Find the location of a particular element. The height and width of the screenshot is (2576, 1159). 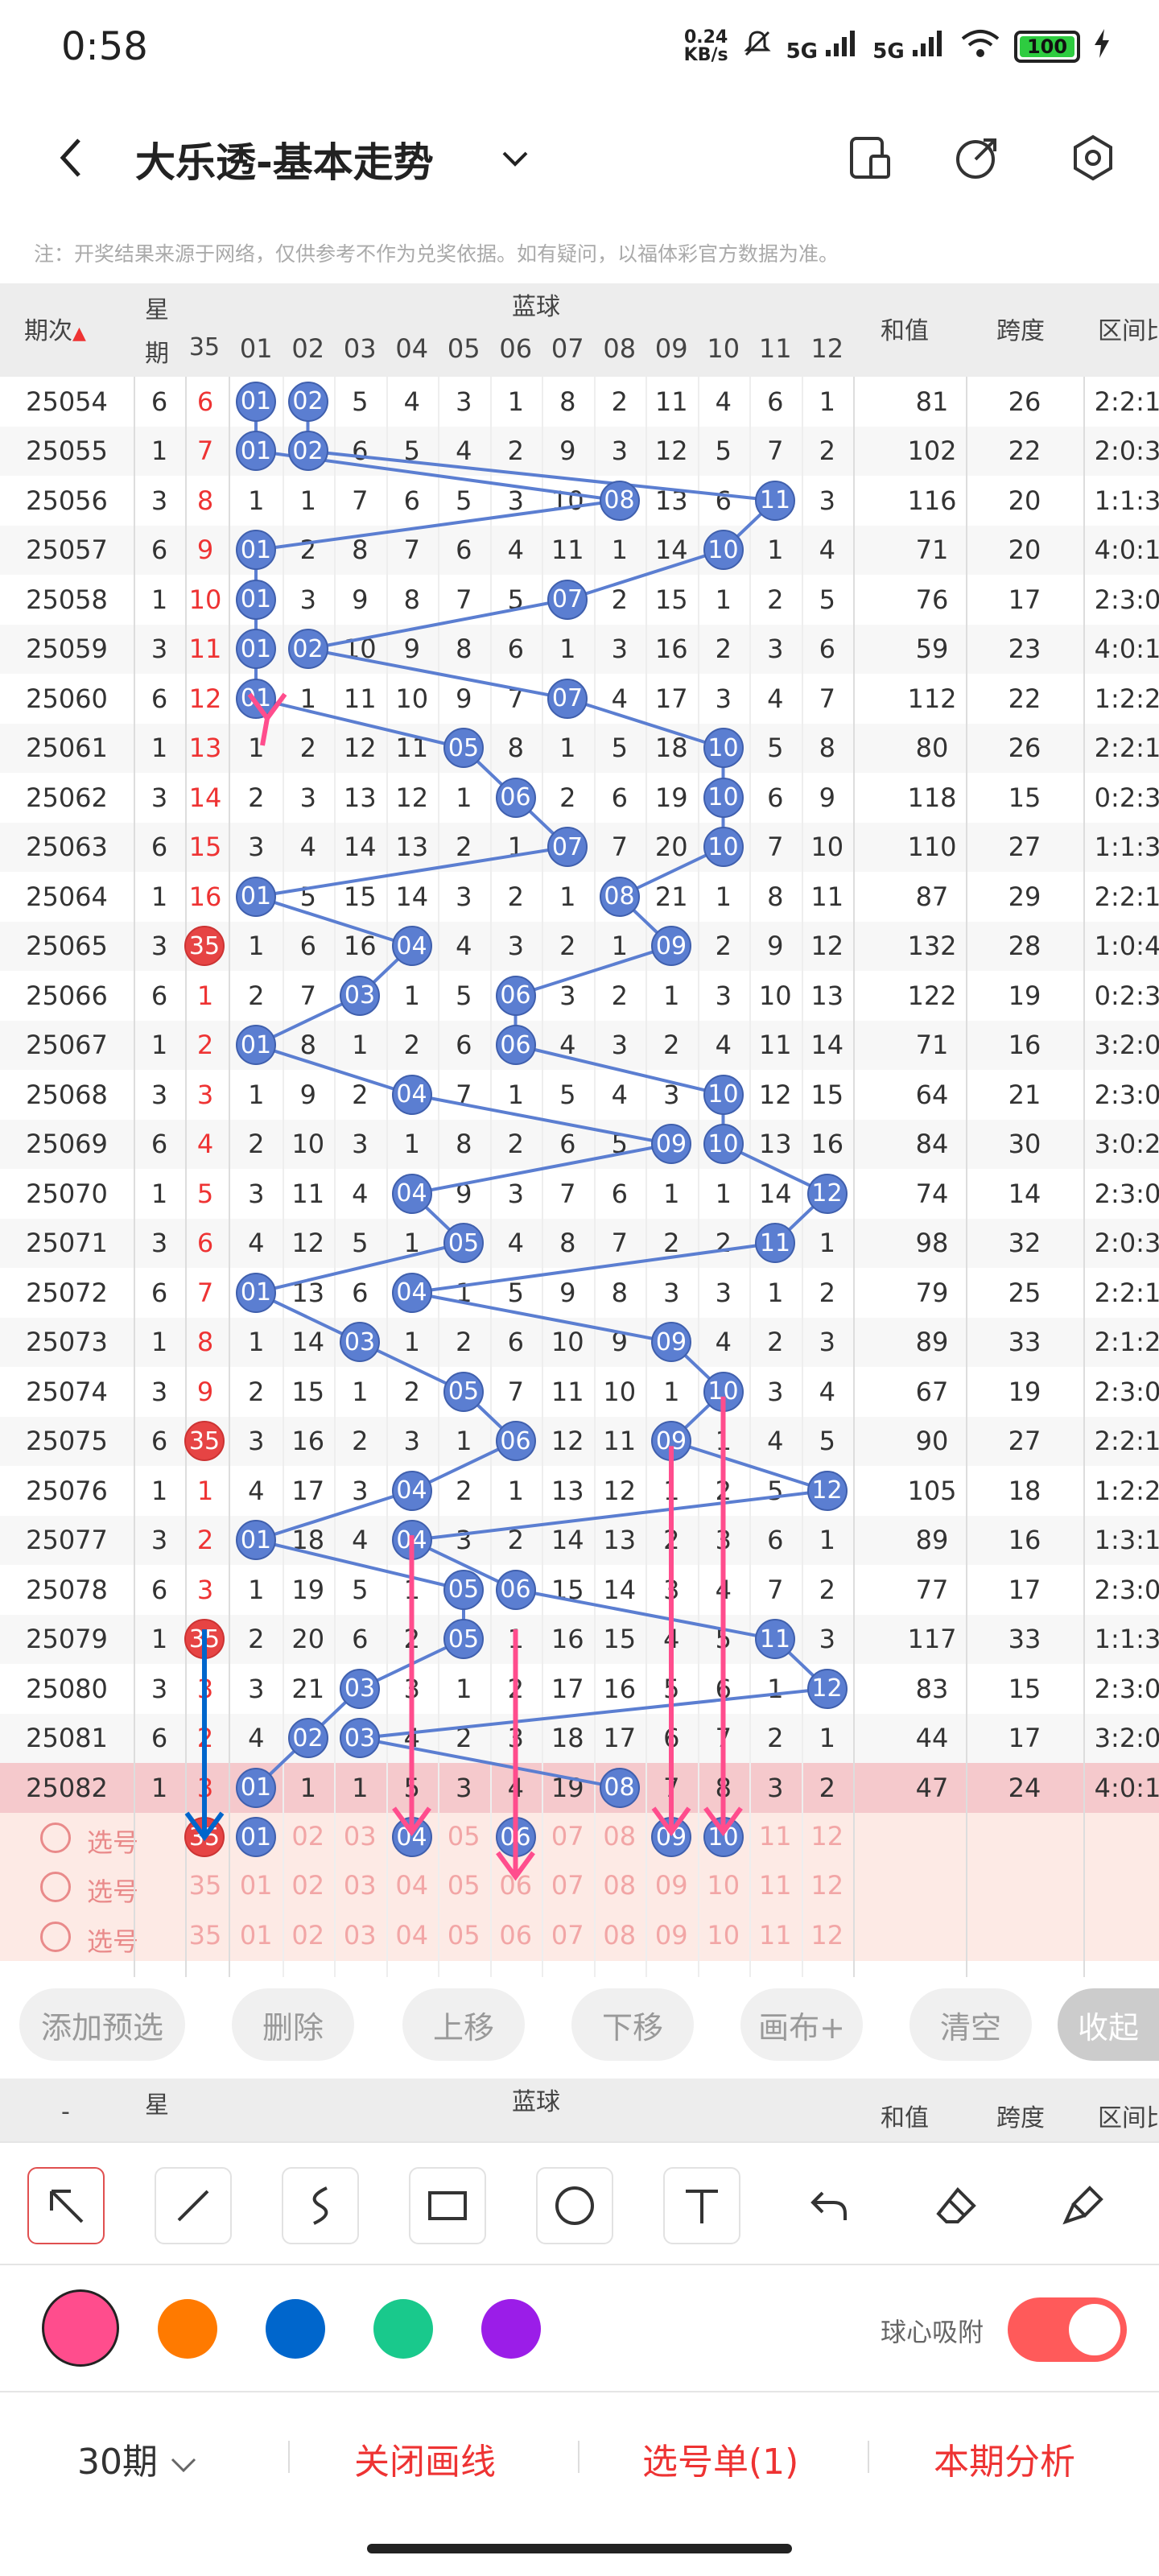

header-issue: 期次▲ is located at coordinates (55, 331).